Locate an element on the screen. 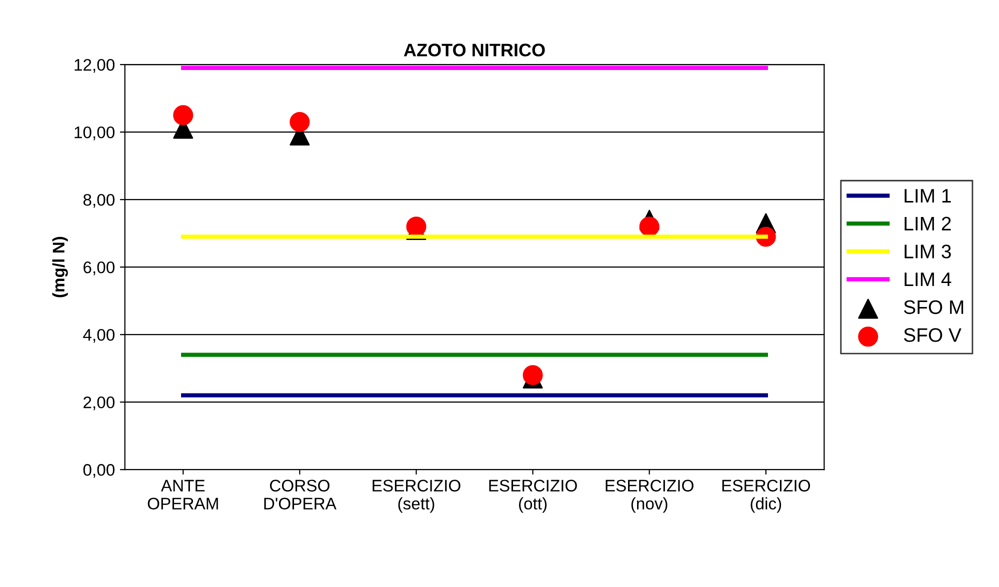  x-tick-label: ESERCIZIO (dic) is located at coordinates (766, 496).